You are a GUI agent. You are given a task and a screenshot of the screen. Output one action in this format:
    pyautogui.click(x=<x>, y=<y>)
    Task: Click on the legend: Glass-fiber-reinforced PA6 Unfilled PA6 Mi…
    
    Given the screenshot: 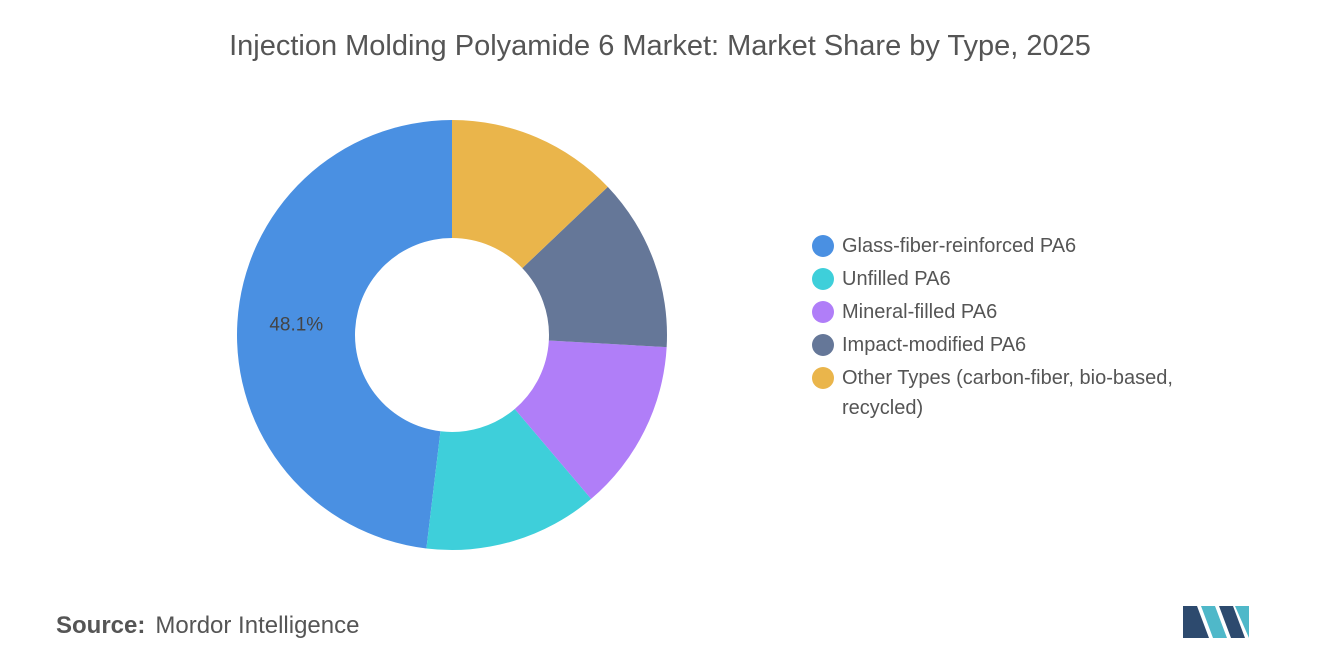 What is the action you would take?
    pyautogui.click(x=1022, y=328)
    